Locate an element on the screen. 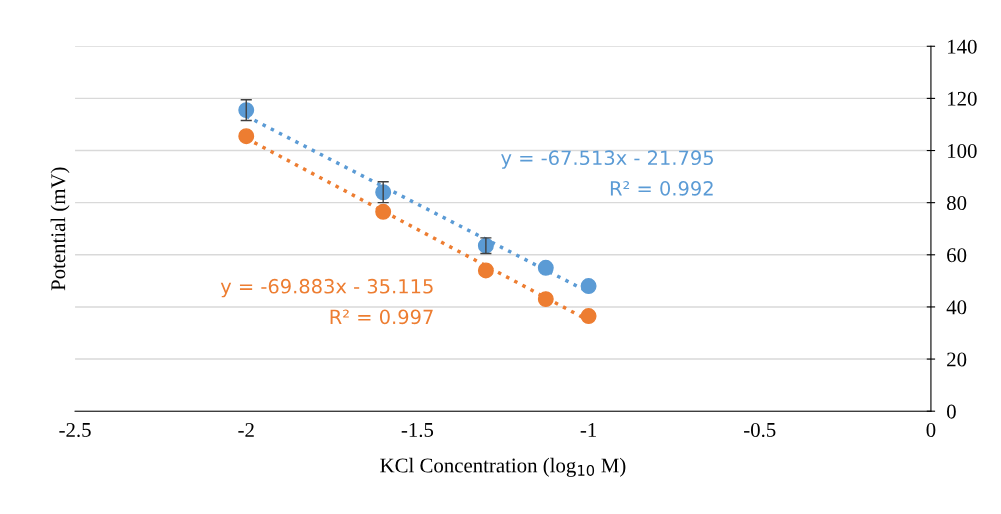  x-tick-label: -1 is located at coordinates (588, 430).